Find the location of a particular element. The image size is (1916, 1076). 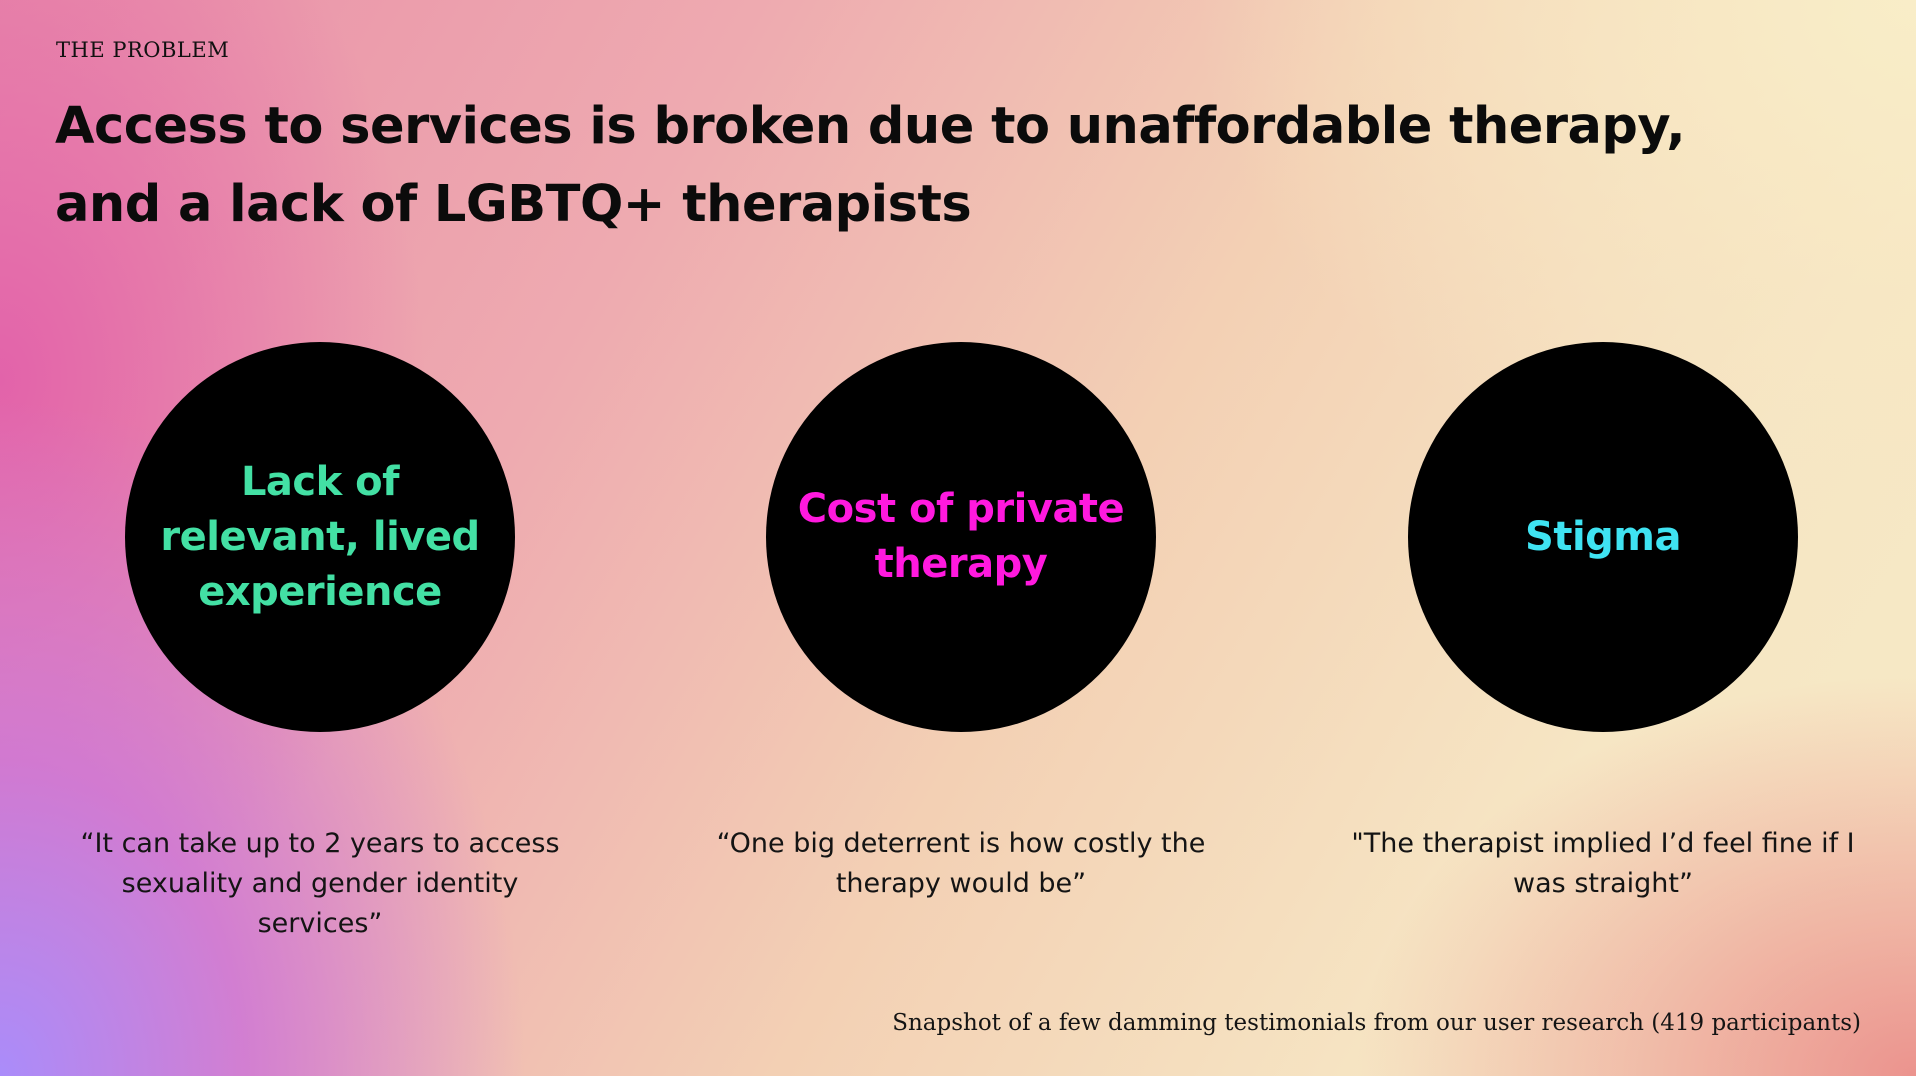

problem-circle: Cost of private therapy is located at coordinates (961, 537).